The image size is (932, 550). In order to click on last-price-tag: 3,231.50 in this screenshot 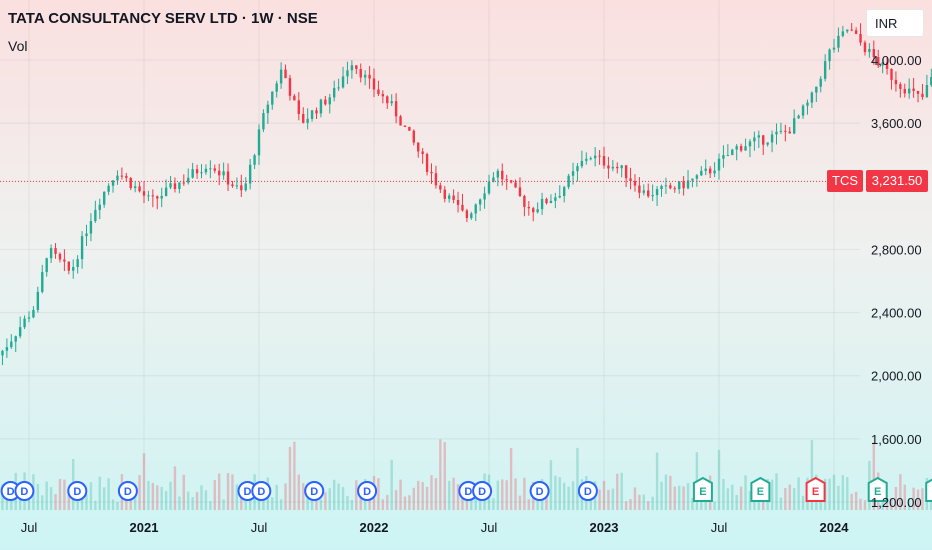, I will do `click(897, 181)`.